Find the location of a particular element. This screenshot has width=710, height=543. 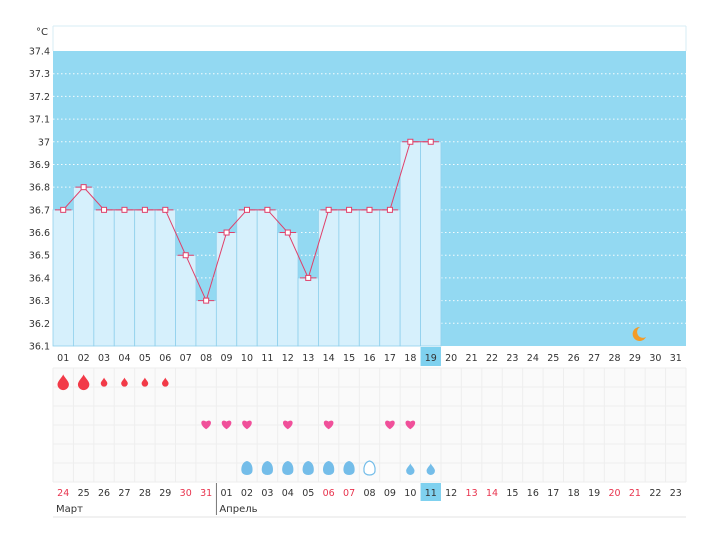

y-tick-label: 37.1 is located at coordinates (39, 120).